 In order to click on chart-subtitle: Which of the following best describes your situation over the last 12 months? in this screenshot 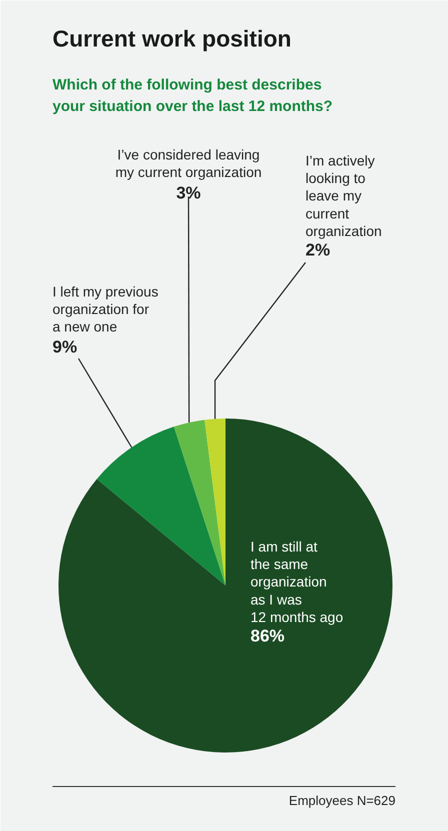, I will do `click(192, 95)`.